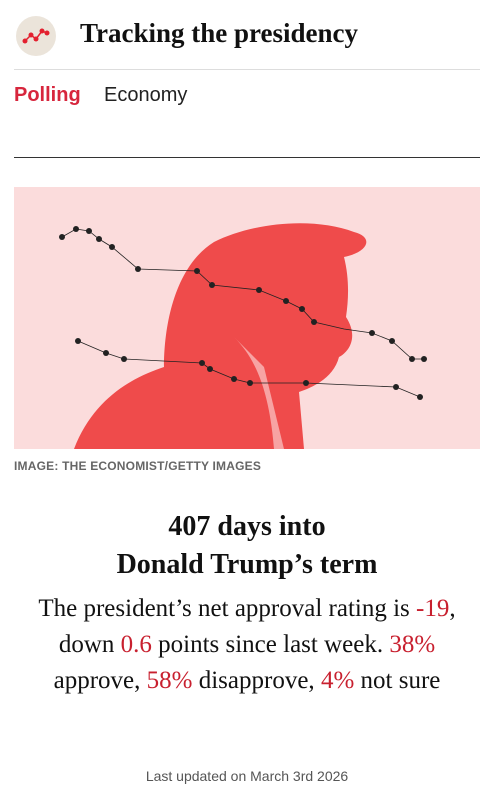 This screenshot has width=494, height=800. Describe the element at coordinates (47, 95) in the screenshot. I see `tab-active: Polling` at that location.